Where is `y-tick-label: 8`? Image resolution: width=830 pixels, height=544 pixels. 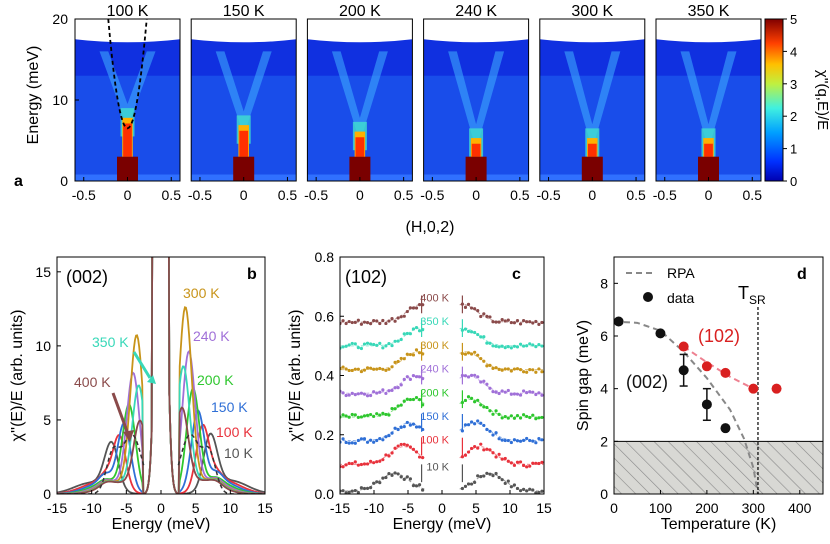
y-tick-label: 8 is located at coordinates (604, 283).